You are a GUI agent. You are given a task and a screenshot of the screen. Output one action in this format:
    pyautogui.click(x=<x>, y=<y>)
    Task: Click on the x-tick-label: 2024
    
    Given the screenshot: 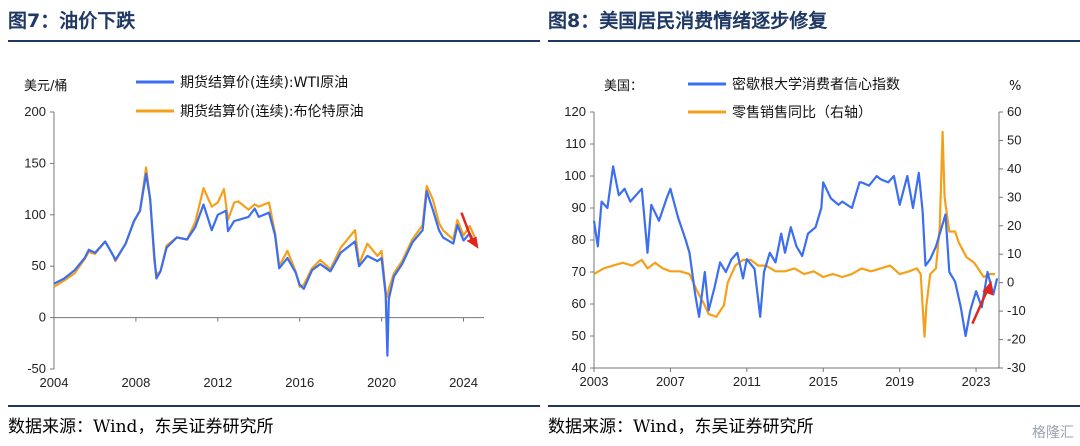 What is the action you would take?
    pyautogui.click(x=463, y=382)
    